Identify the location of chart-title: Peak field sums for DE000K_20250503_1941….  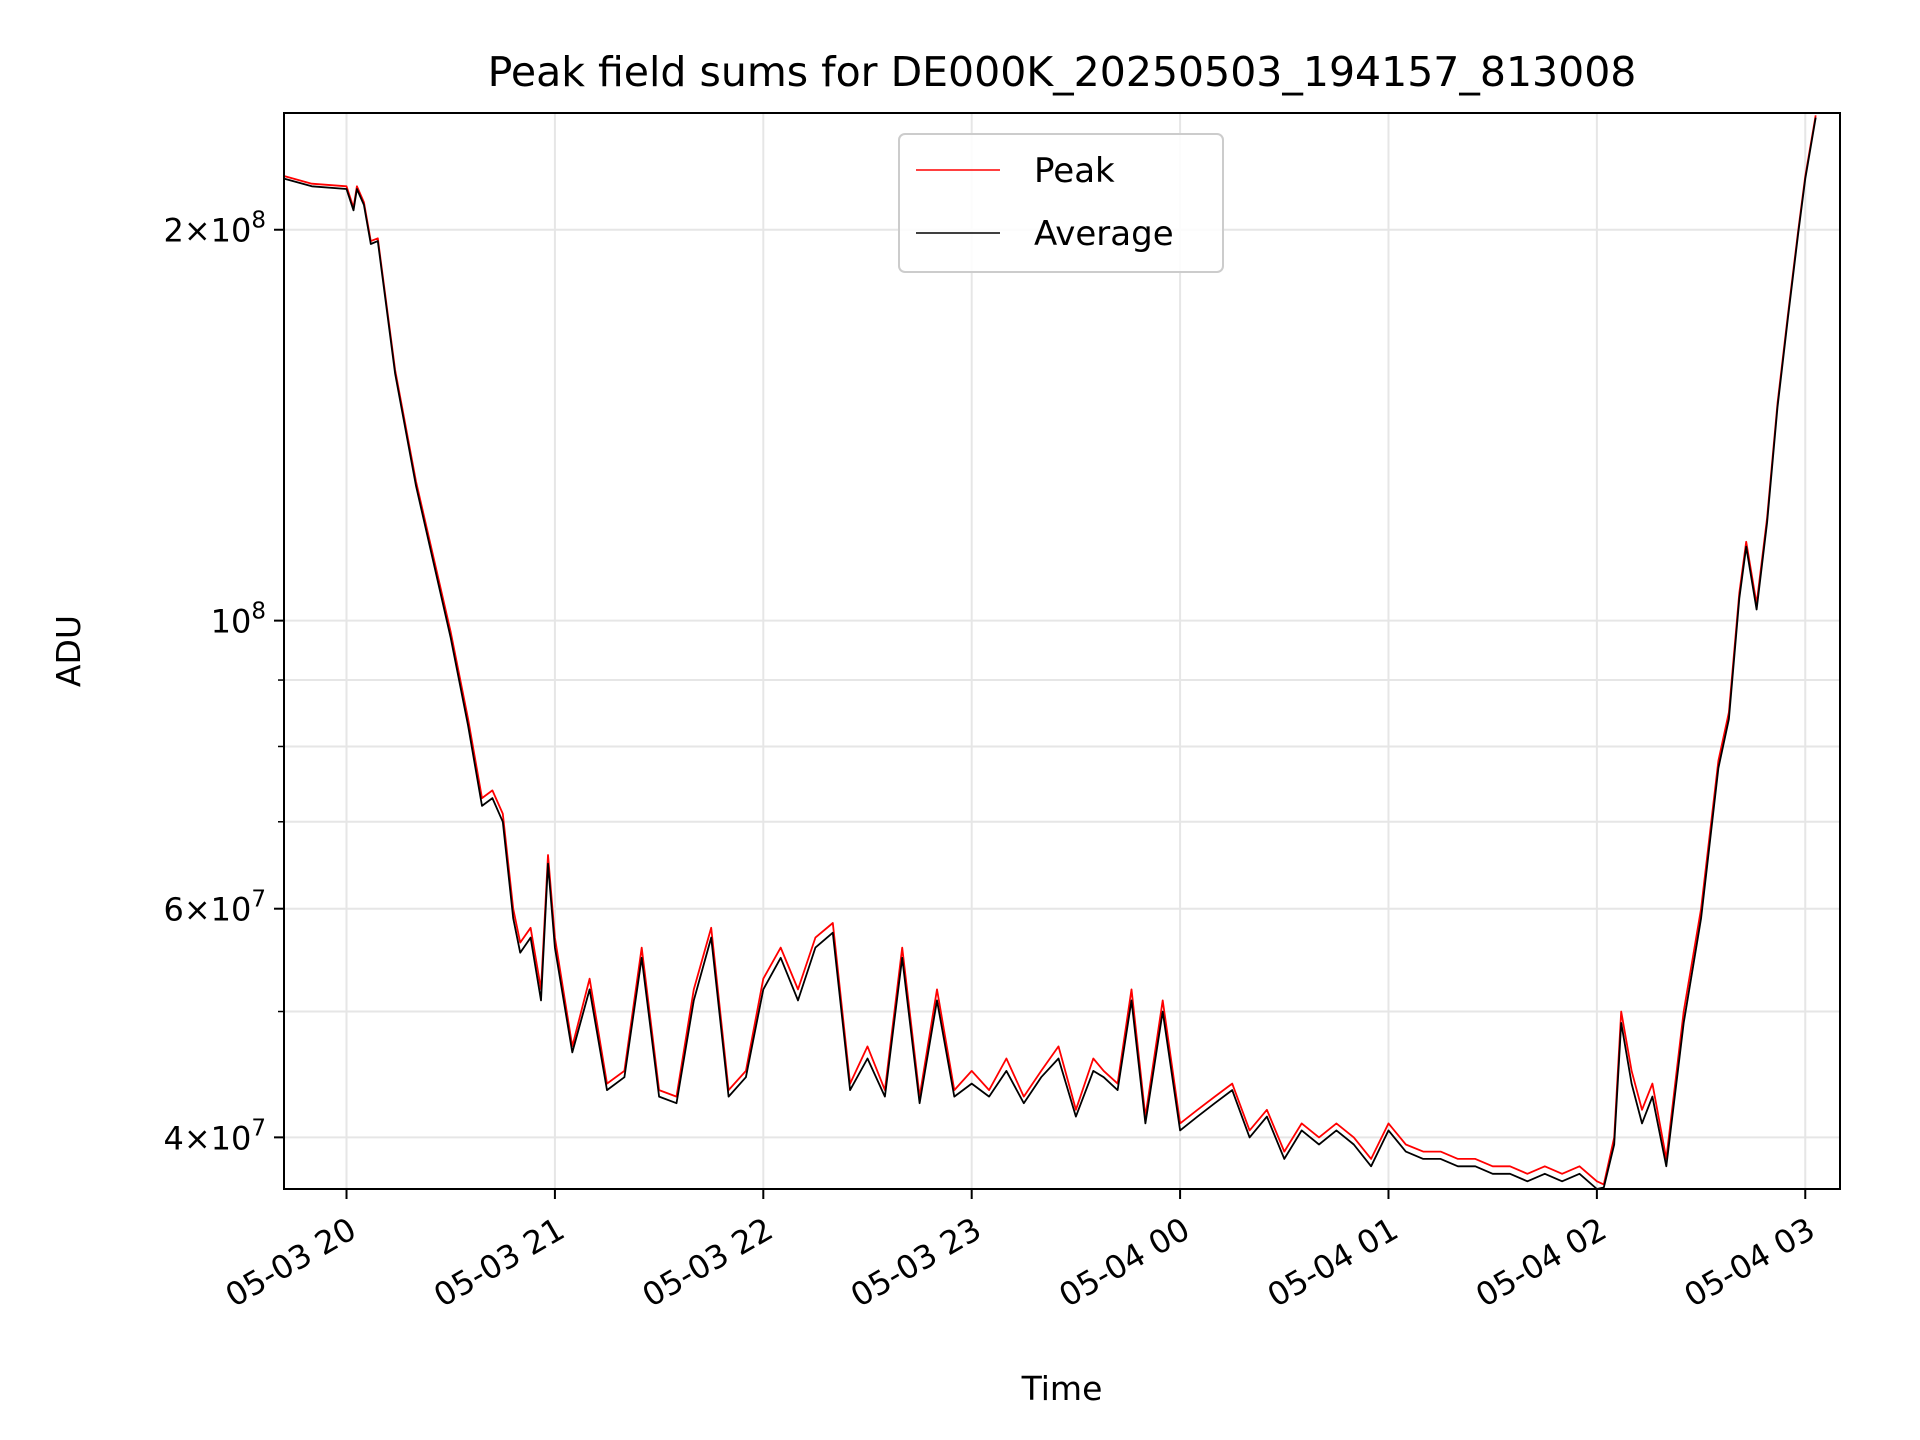
(1062, 72).